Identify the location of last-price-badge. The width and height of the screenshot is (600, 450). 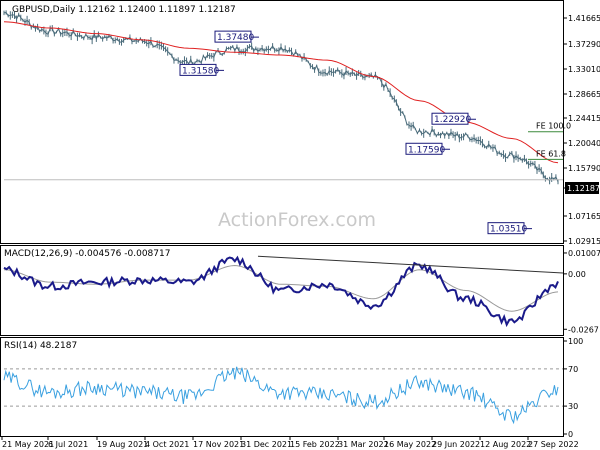
(582, 188).